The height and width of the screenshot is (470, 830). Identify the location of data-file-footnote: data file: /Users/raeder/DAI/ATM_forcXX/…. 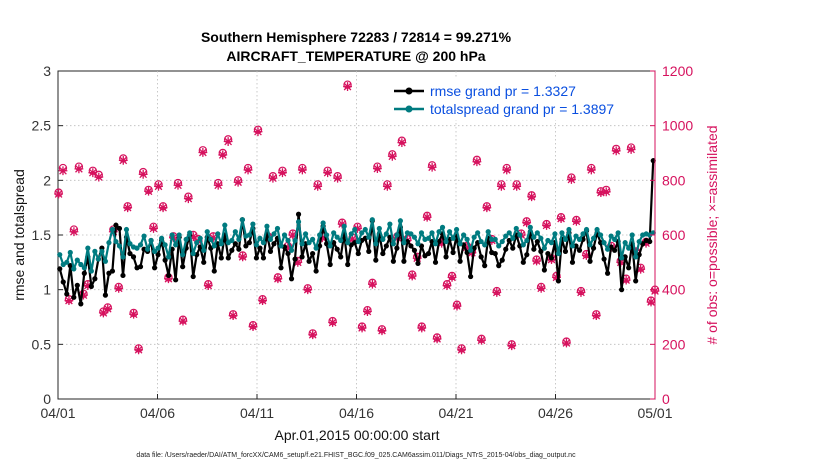
(356, 455).